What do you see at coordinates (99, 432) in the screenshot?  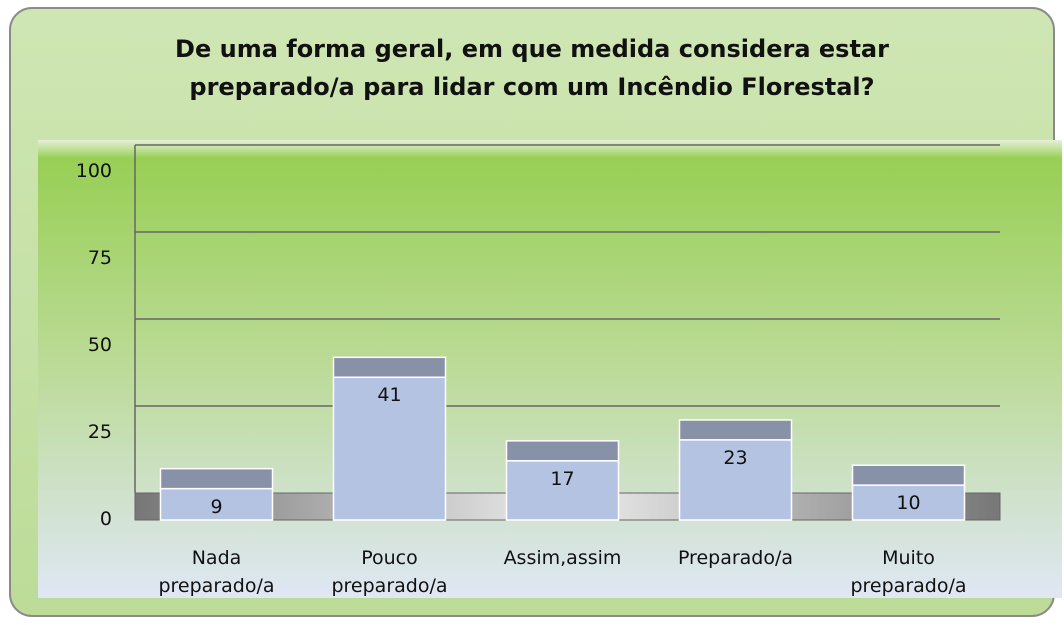 I see `y-tick-label: 25` at bounding box center [99, 432].